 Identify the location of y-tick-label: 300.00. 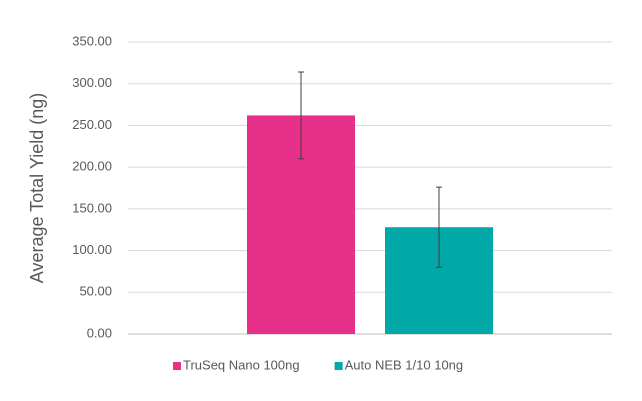
(92, 82).